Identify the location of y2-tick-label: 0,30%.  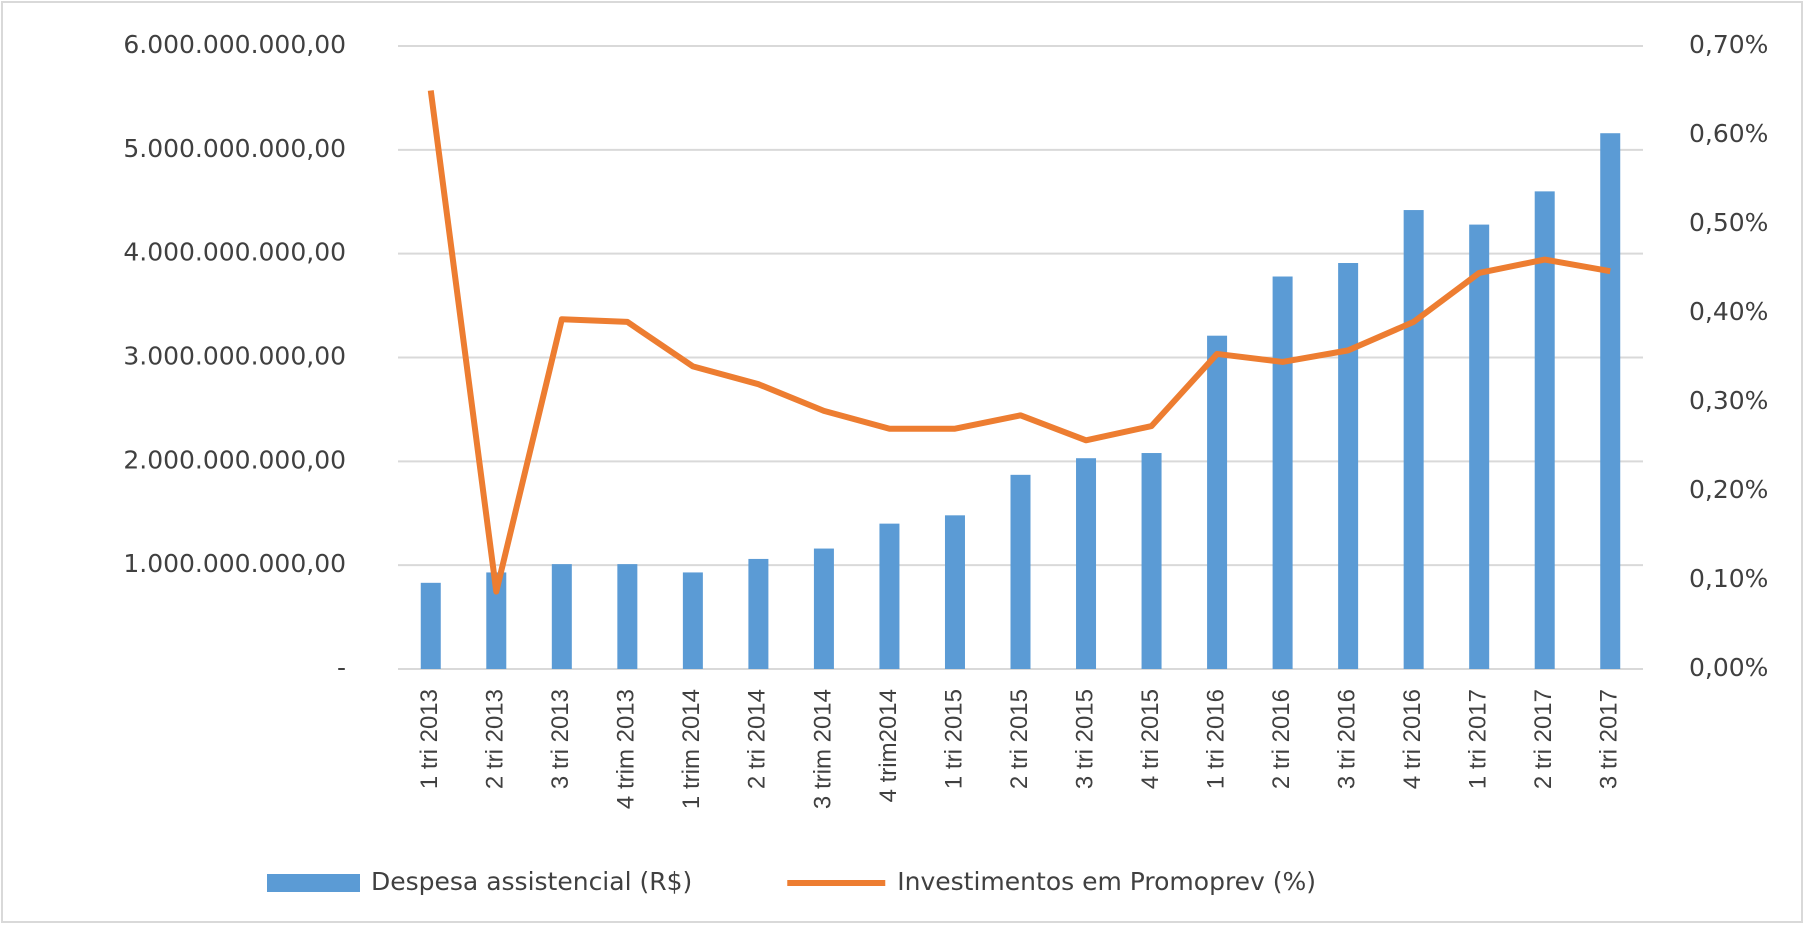
(1728, 400).